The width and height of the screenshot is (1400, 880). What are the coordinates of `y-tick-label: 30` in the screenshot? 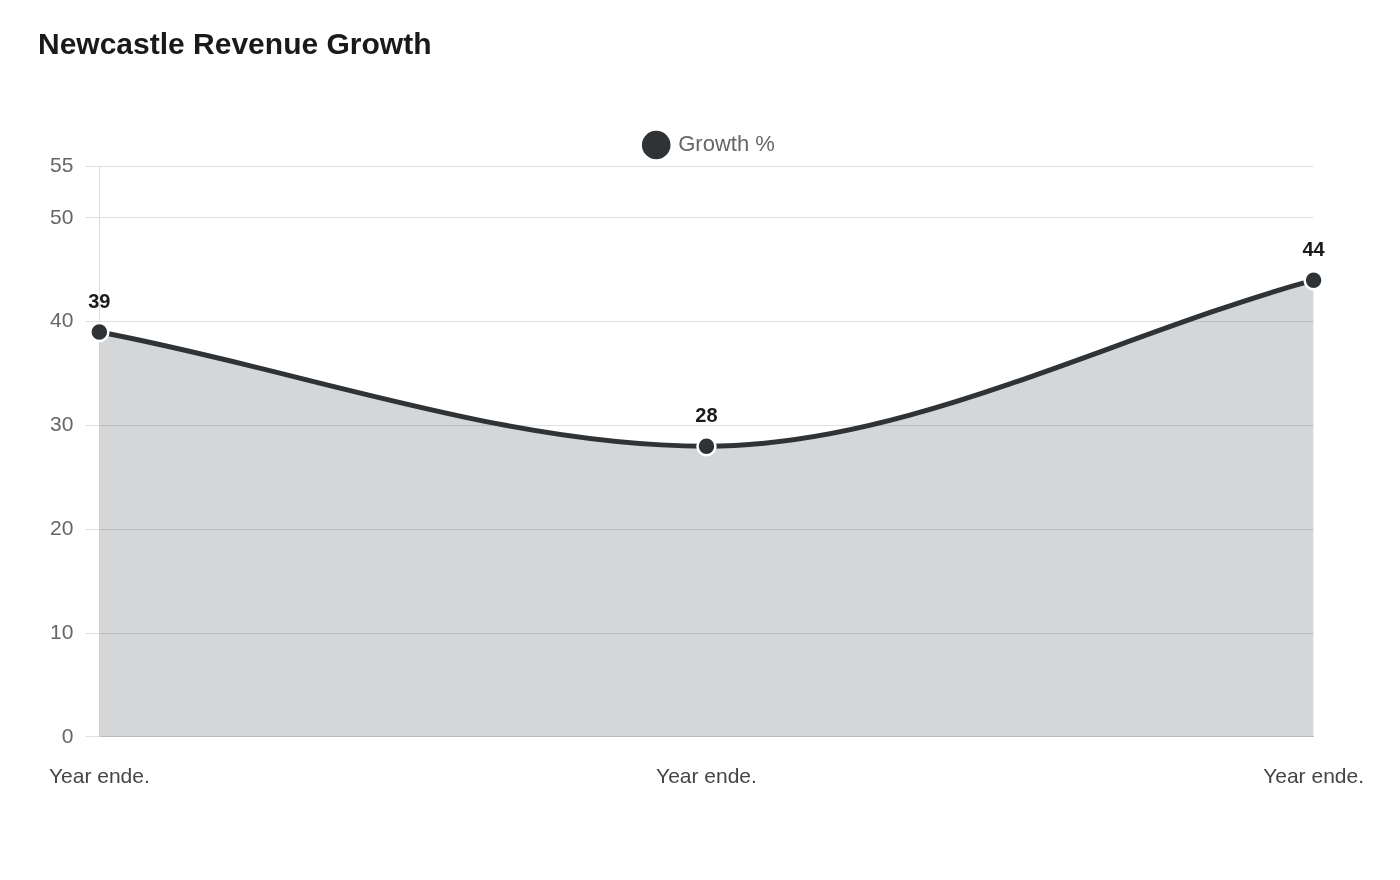 It's located at (62, 424).